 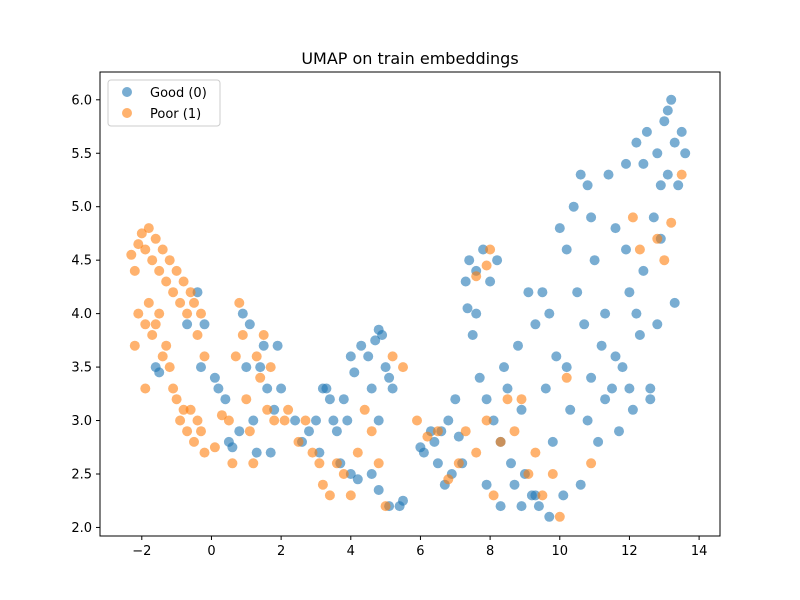 What do you see at coordinates (81, 261) in the screenshot?
I see `y-tick-label: 4.5` at bounding box center [81, 261].